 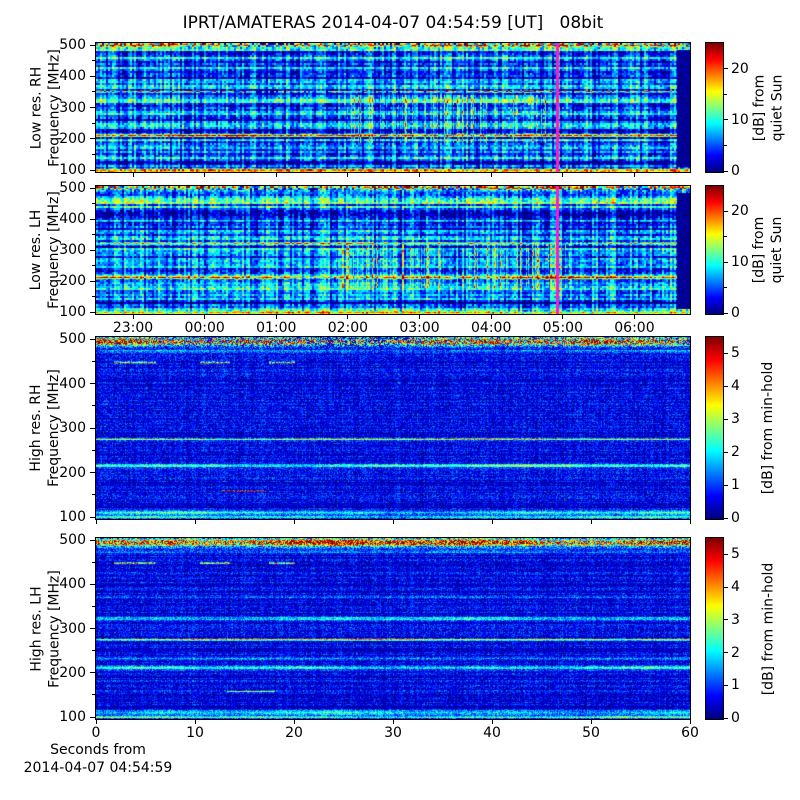 What do you see at coordinates (36, 107) in the screenshot?
I see `y-axis-label-line: Low res. RH` at bounding box center [36, 107].